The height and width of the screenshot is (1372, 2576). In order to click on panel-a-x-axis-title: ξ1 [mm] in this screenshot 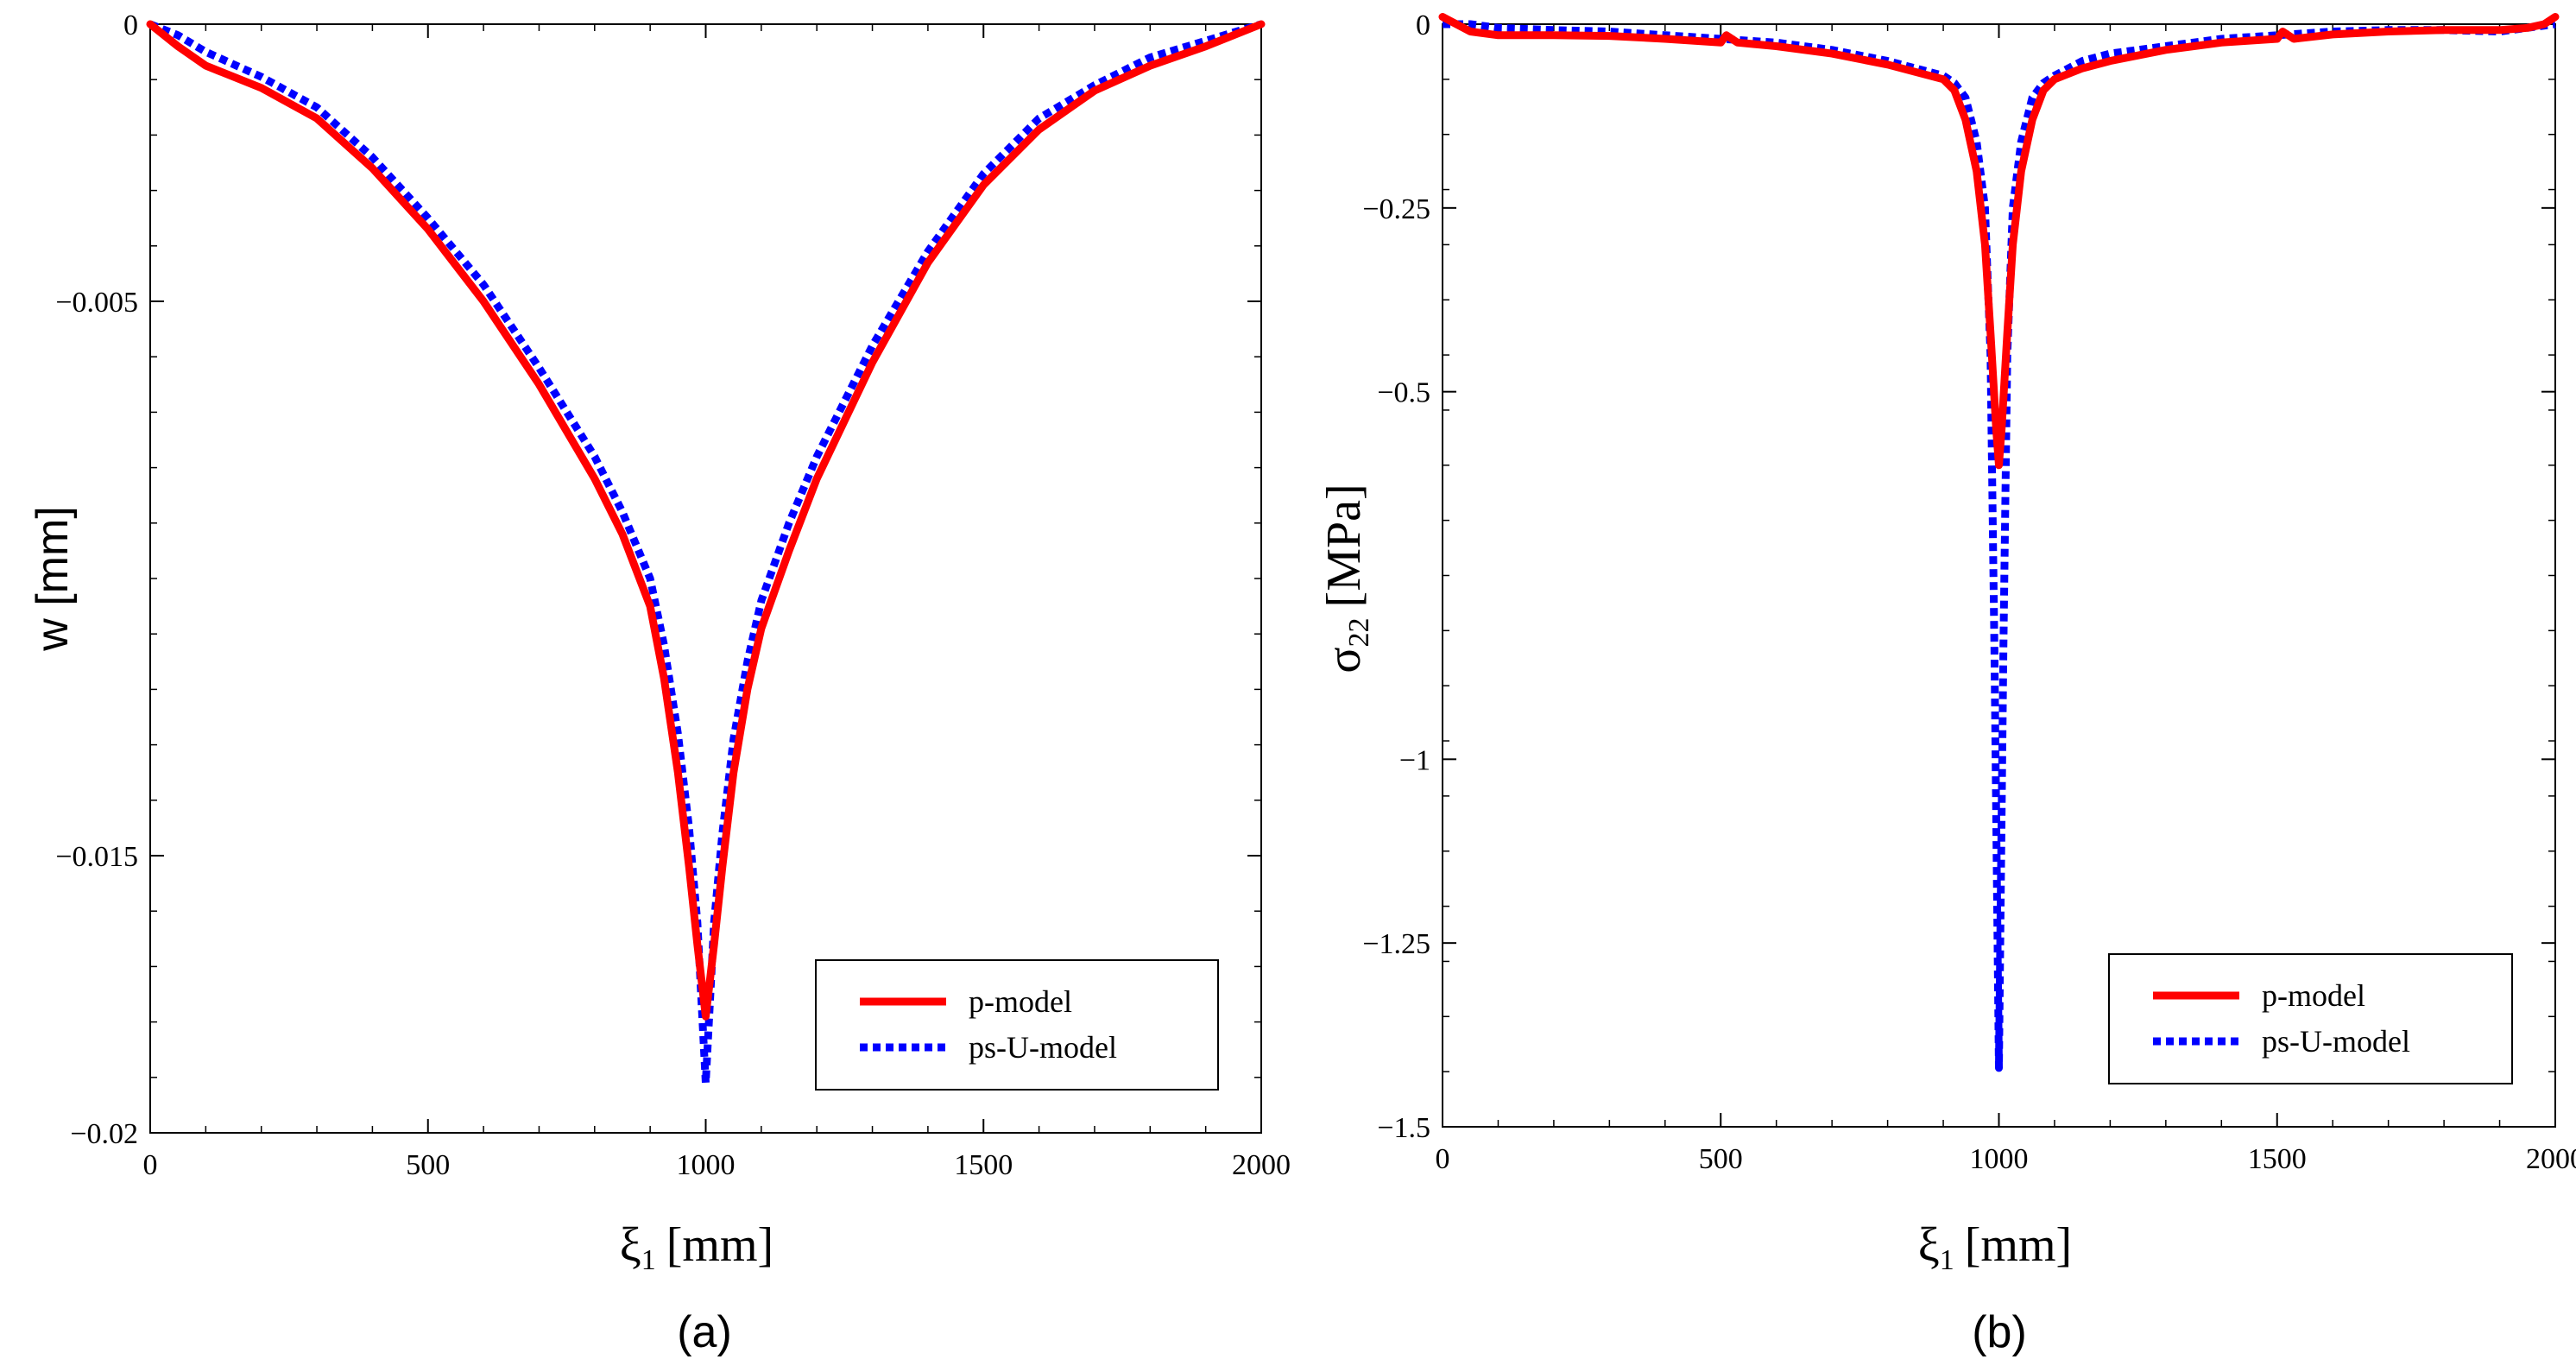, I will do `click(696, 1247)`.